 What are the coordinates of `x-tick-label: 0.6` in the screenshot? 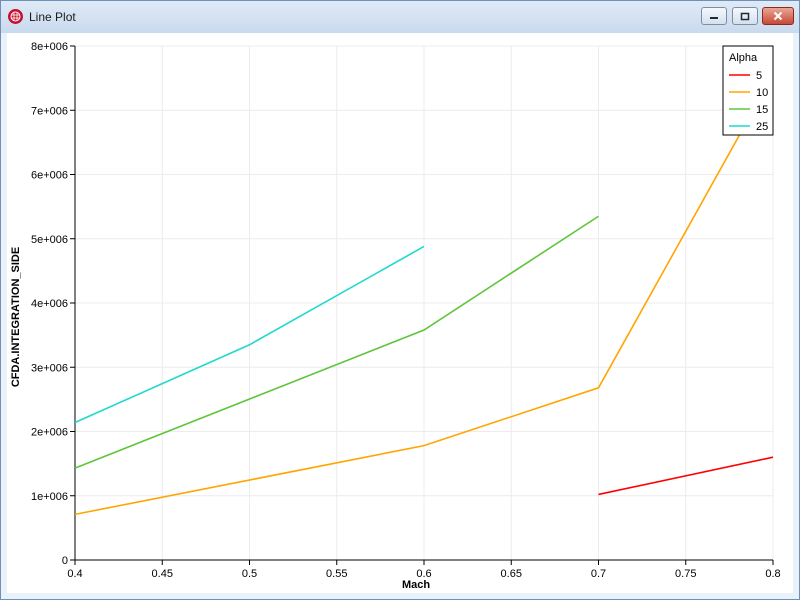 It's located at (423, 574).